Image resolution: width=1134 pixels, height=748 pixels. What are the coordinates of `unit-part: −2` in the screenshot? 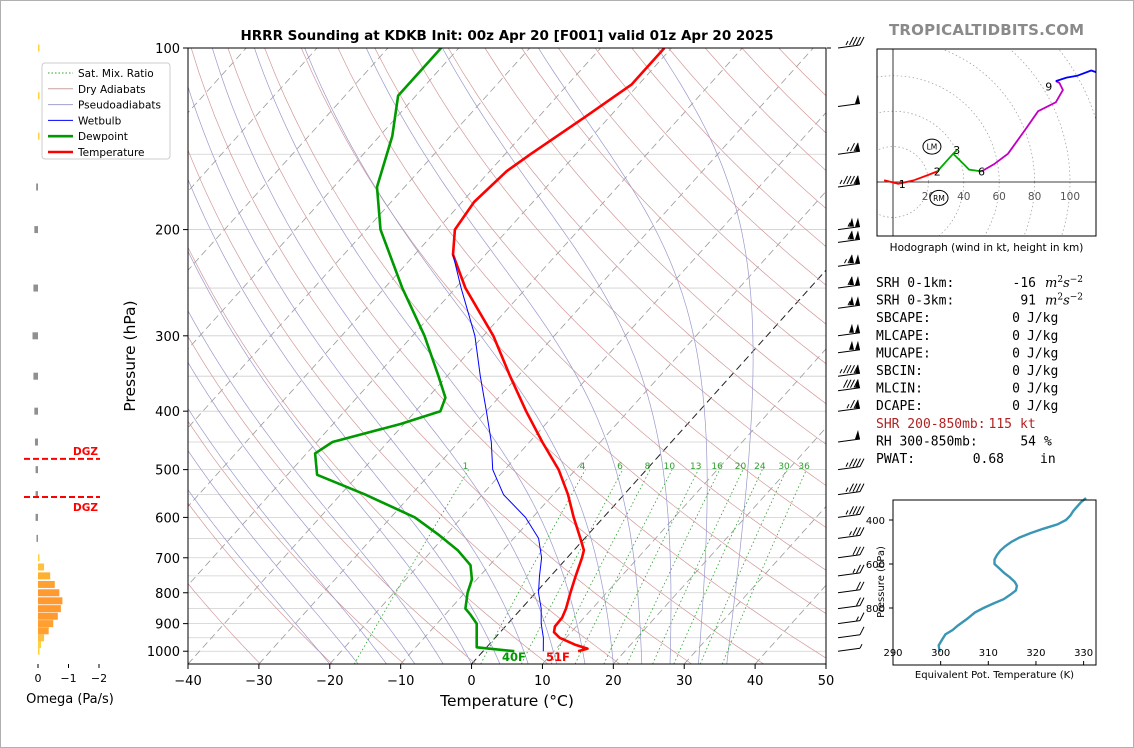 It's located at (1076, 280).